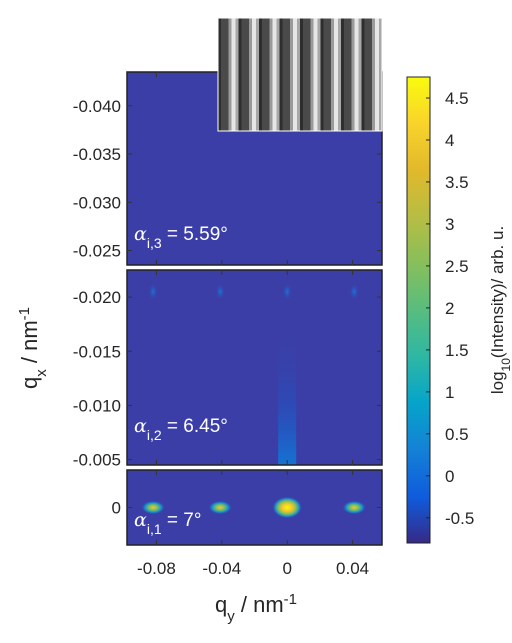  I want to click on y-tick-label: -0.015, so click(97, 351).